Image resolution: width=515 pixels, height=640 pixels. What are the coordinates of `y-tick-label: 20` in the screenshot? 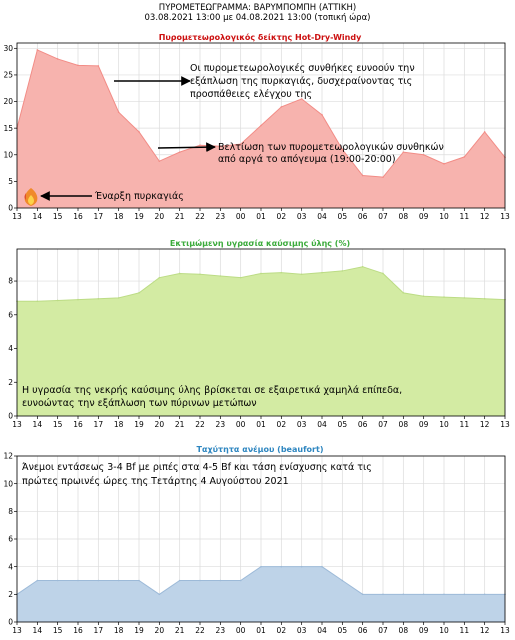 It's located at (8, 101).